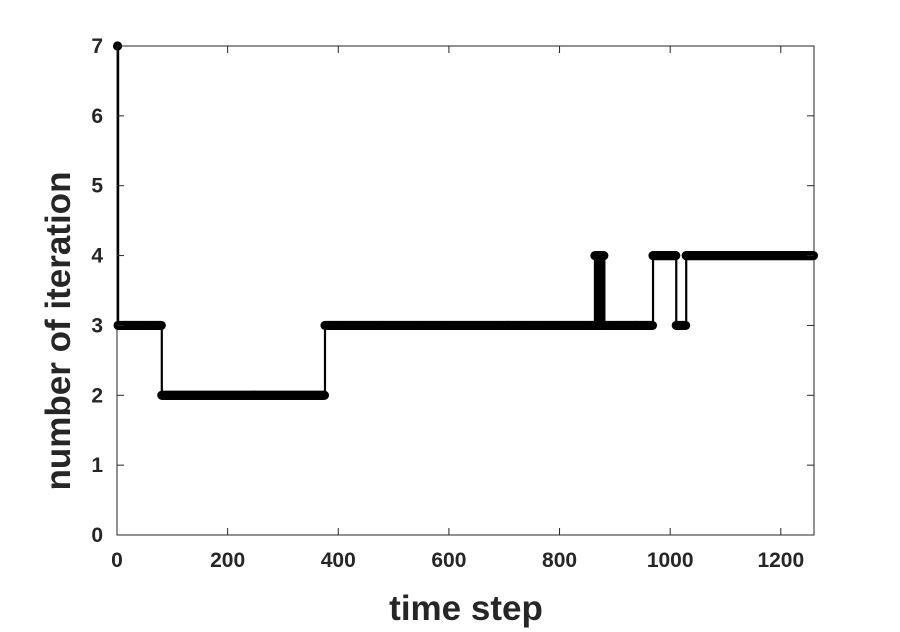 The image size is (900, 632). I want to click on y-tick-label: 4, so click(97, 256).